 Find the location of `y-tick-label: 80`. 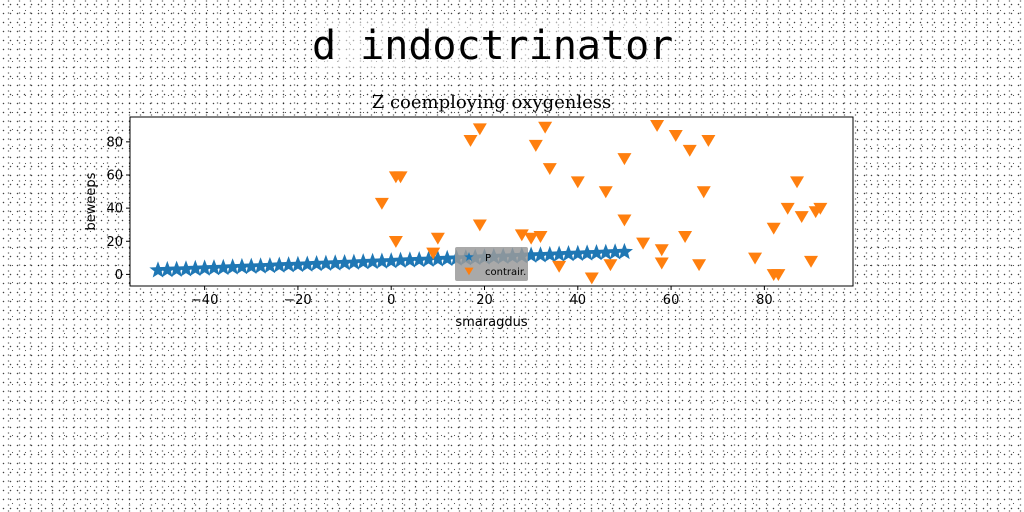

y-tick-label: 80 is located at coordinates (114, 142).